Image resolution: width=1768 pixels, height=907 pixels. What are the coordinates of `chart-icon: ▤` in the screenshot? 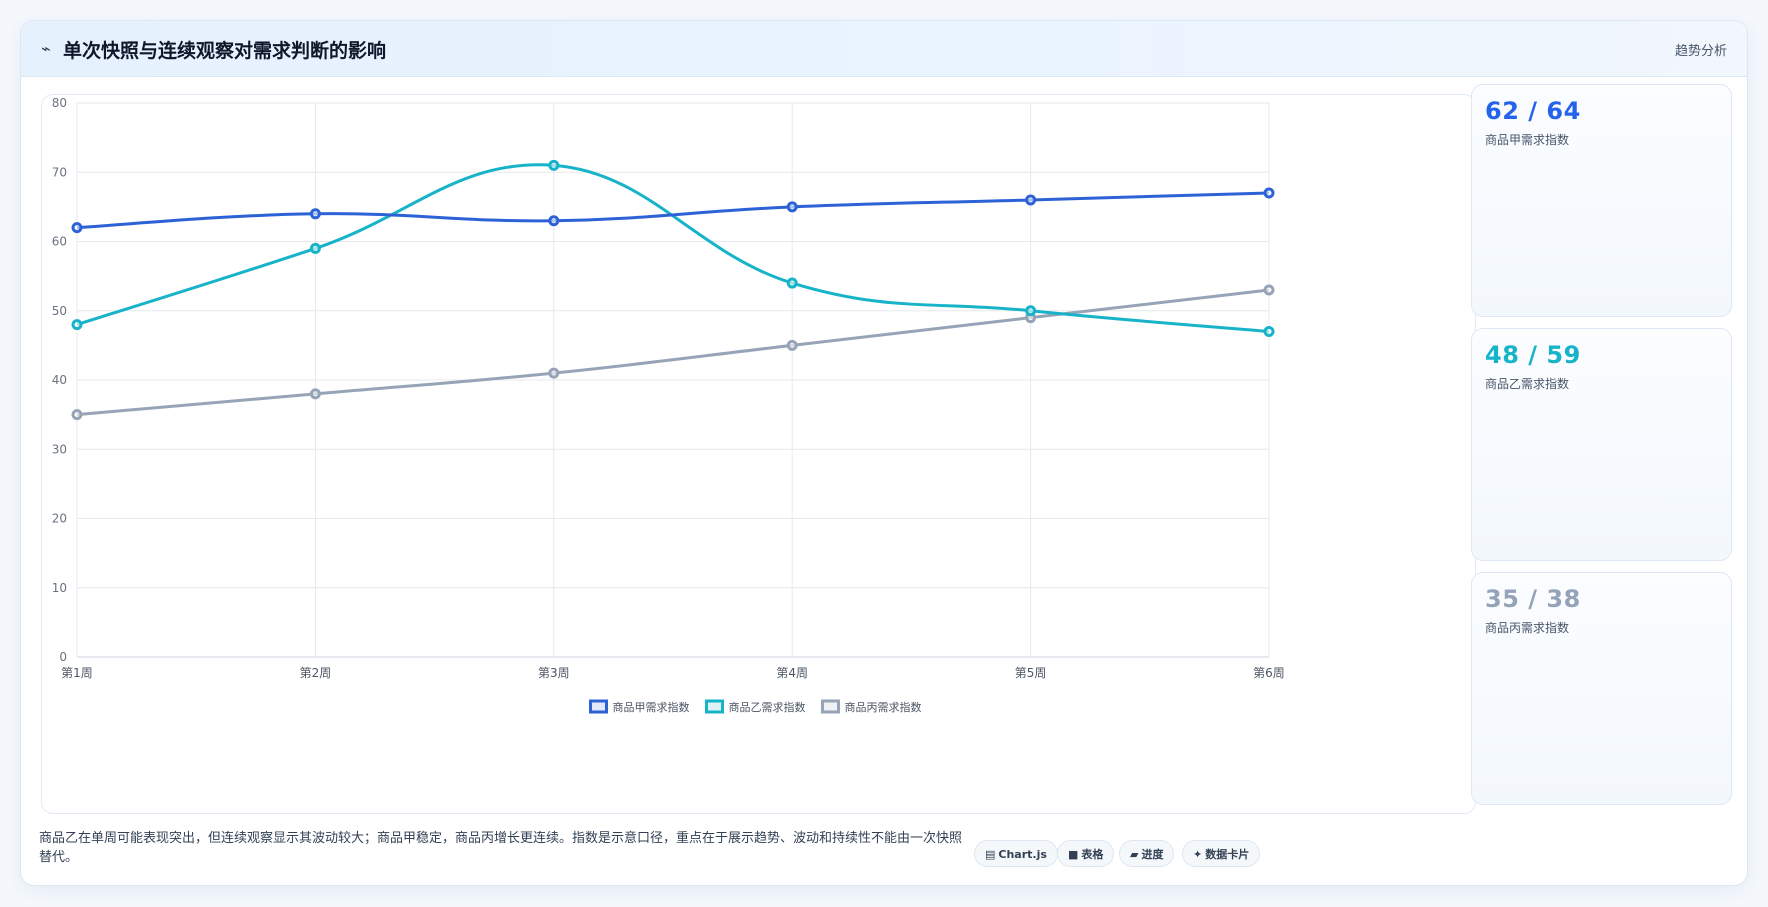 It's located at (990, 854).